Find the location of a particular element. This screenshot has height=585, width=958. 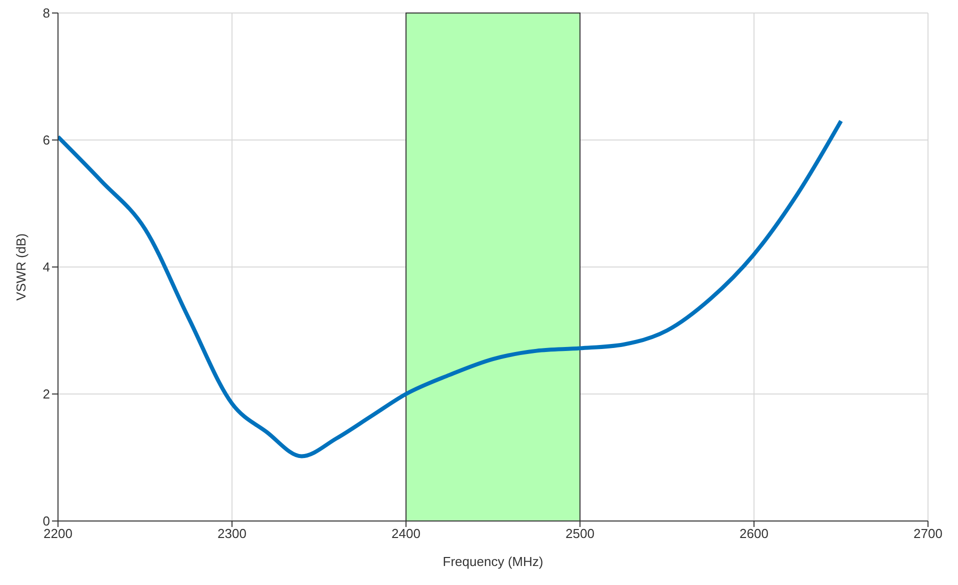

x-tick-label: 2400 is located at coordinates (406, 534).